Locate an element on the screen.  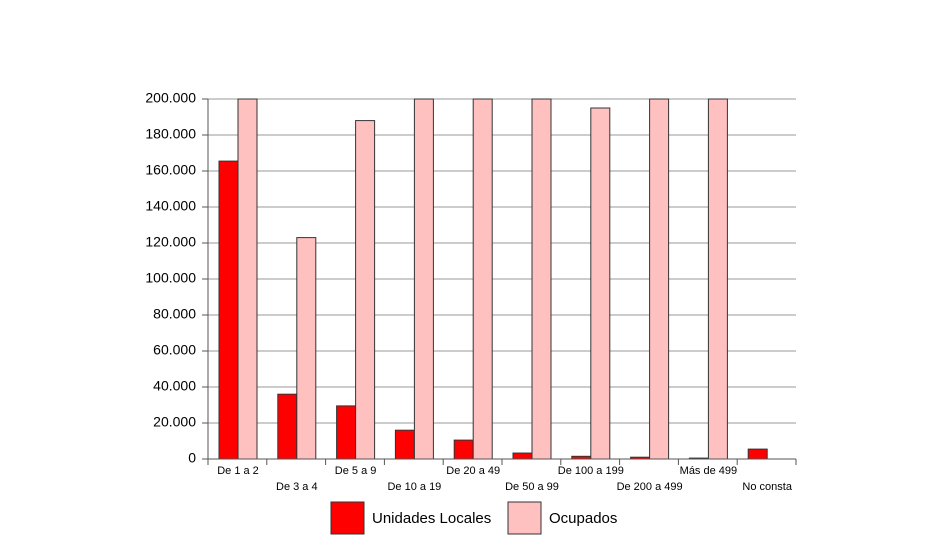
legend-label: Unidades Locales is located at coordinates (431, 518).